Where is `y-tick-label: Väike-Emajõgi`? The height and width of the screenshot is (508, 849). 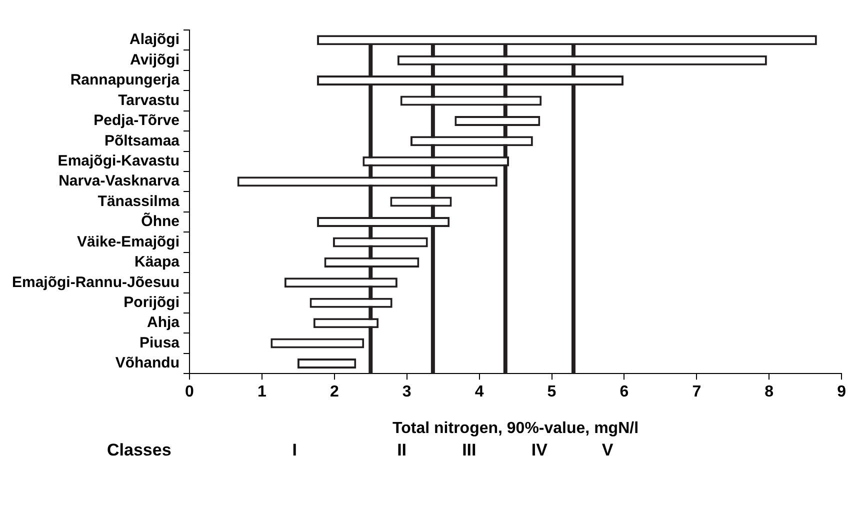 y-tick-label: Väike-Emajõgi is located at coordinates (128, 241).